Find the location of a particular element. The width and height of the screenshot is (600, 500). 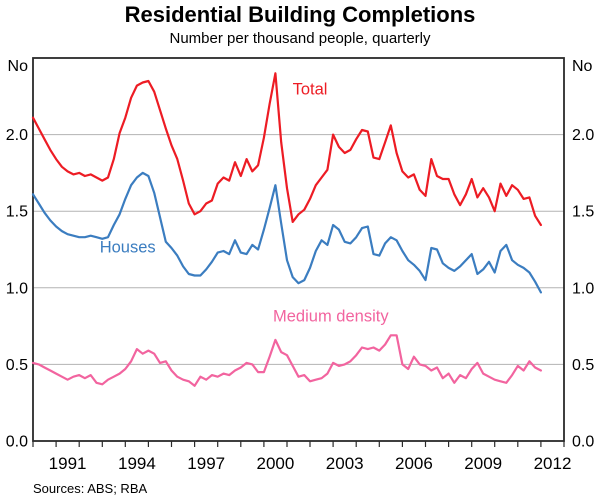

x-tick-label: 2009 is located at coordinates (483, 463).